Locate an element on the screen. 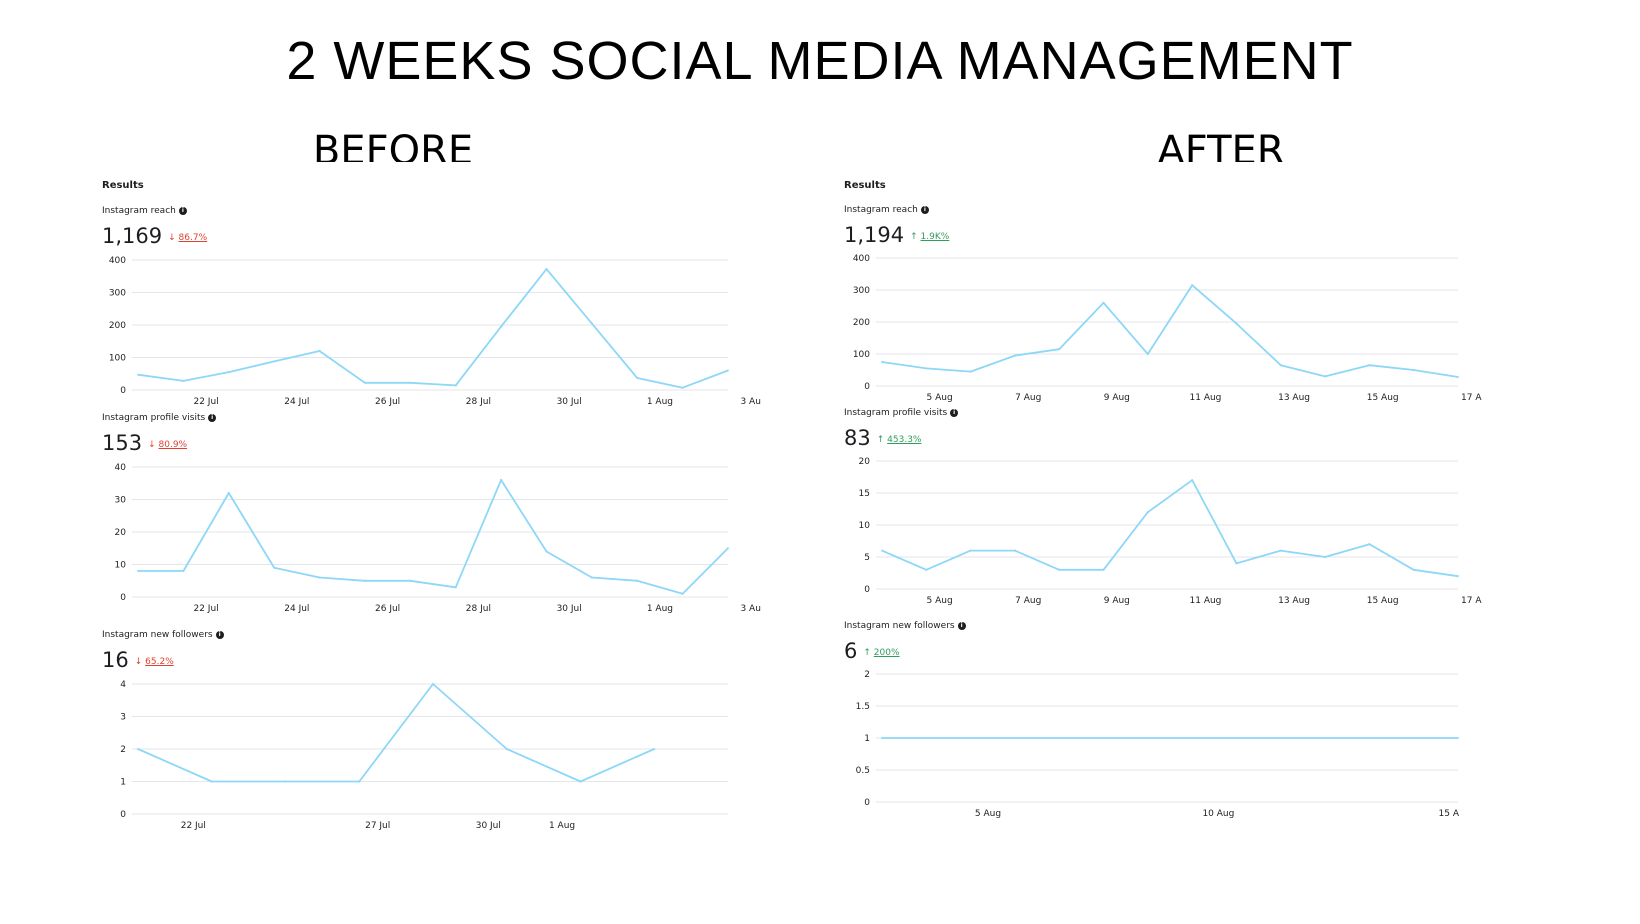 This screenshot has height=924, width=1640. x-tick-label: 9 Aug is located at coordinates (1117, 601).